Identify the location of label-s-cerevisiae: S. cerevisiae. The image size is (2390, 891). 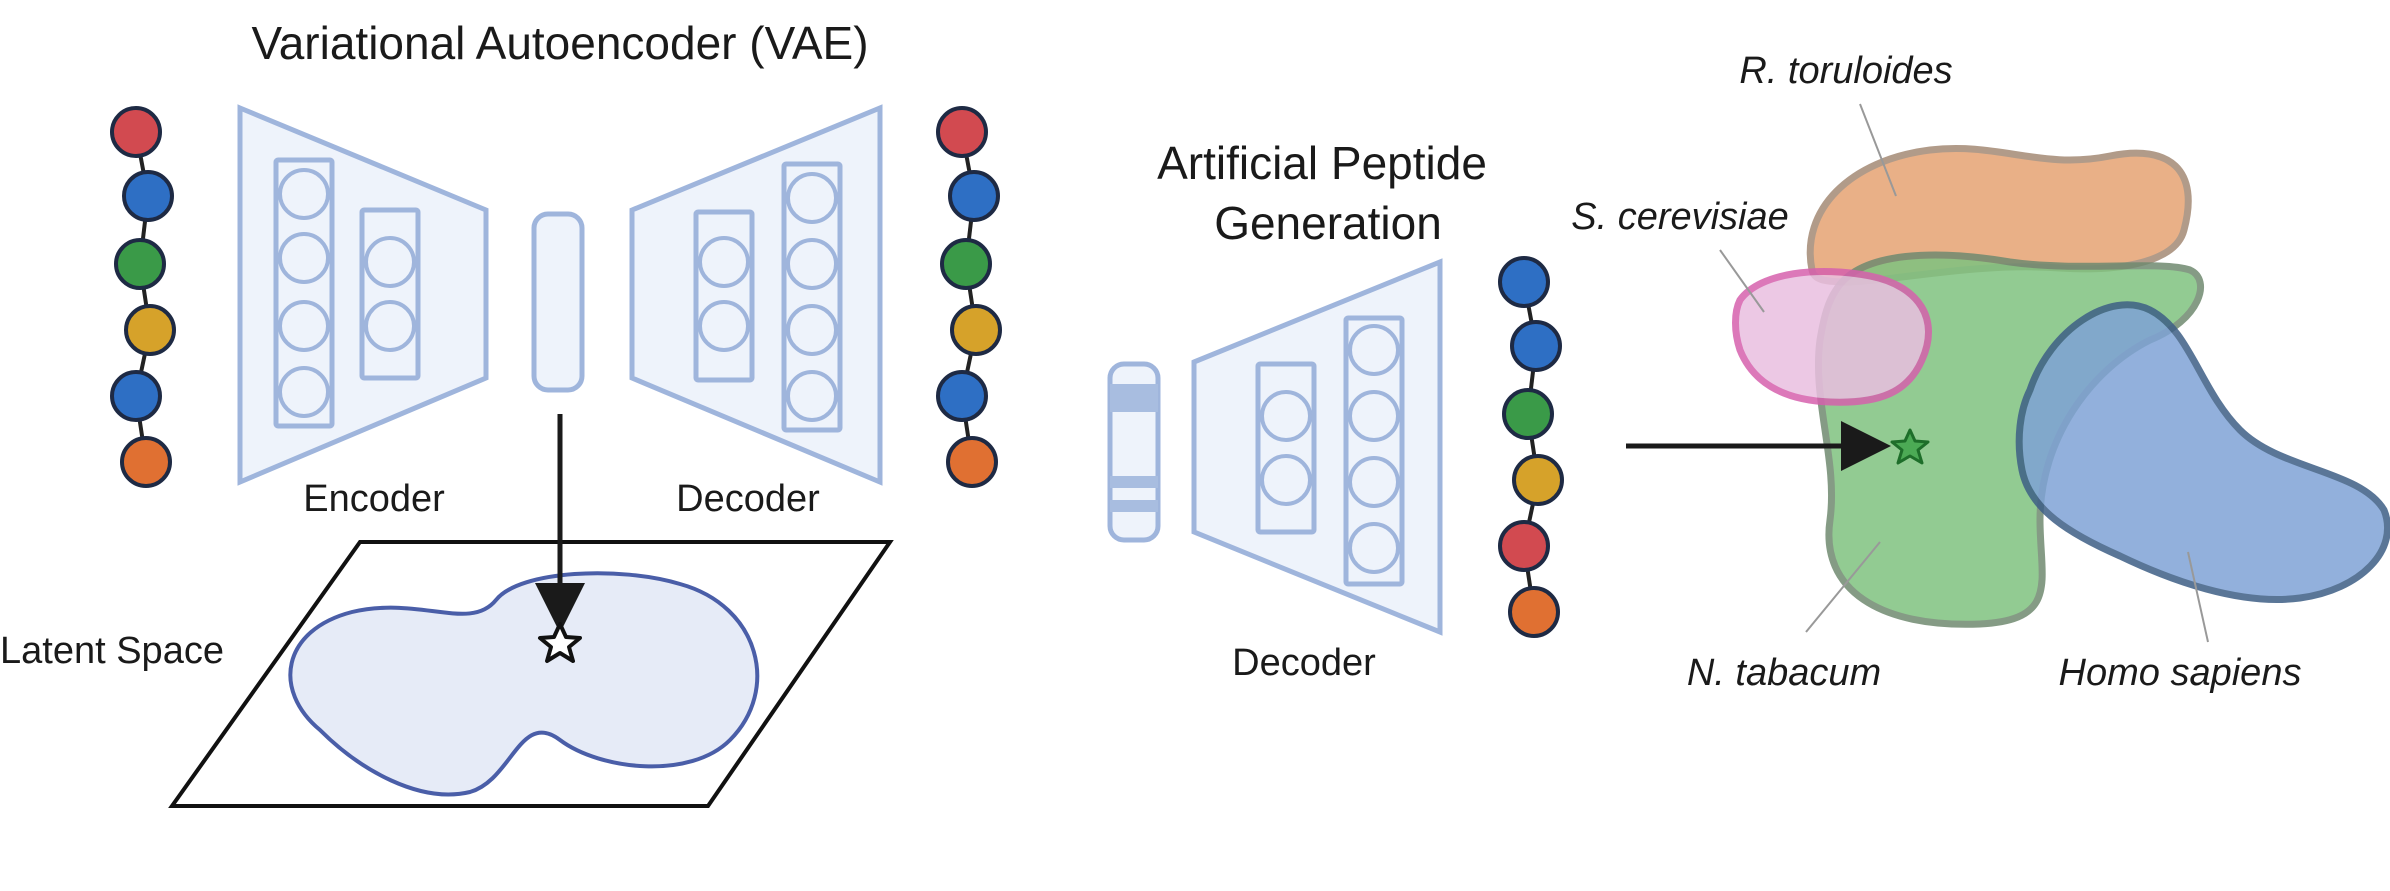
(1680, 217).